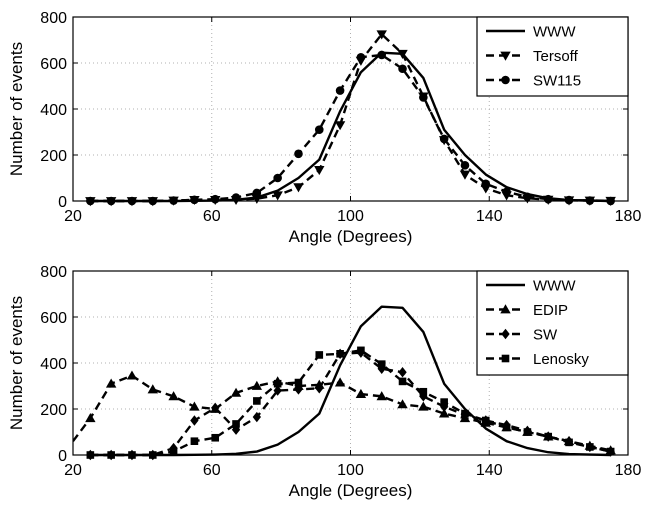  I want to click on y-tick-label: 400, so click(53, 110).